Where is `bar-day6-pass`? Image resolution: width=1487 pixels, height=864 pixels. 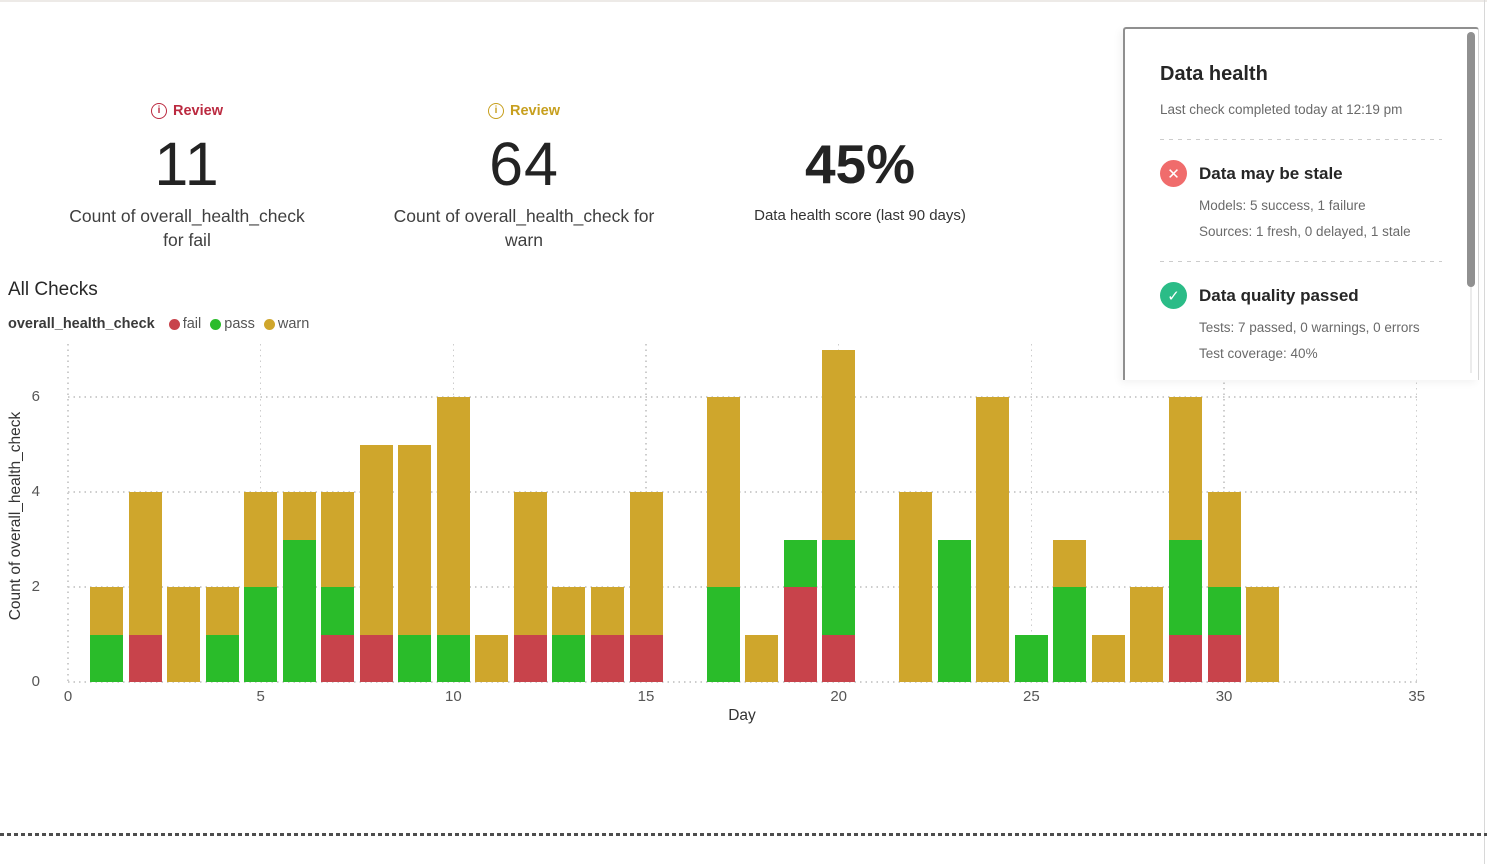 bar-day6-pass is located at coordinates (299, 610).